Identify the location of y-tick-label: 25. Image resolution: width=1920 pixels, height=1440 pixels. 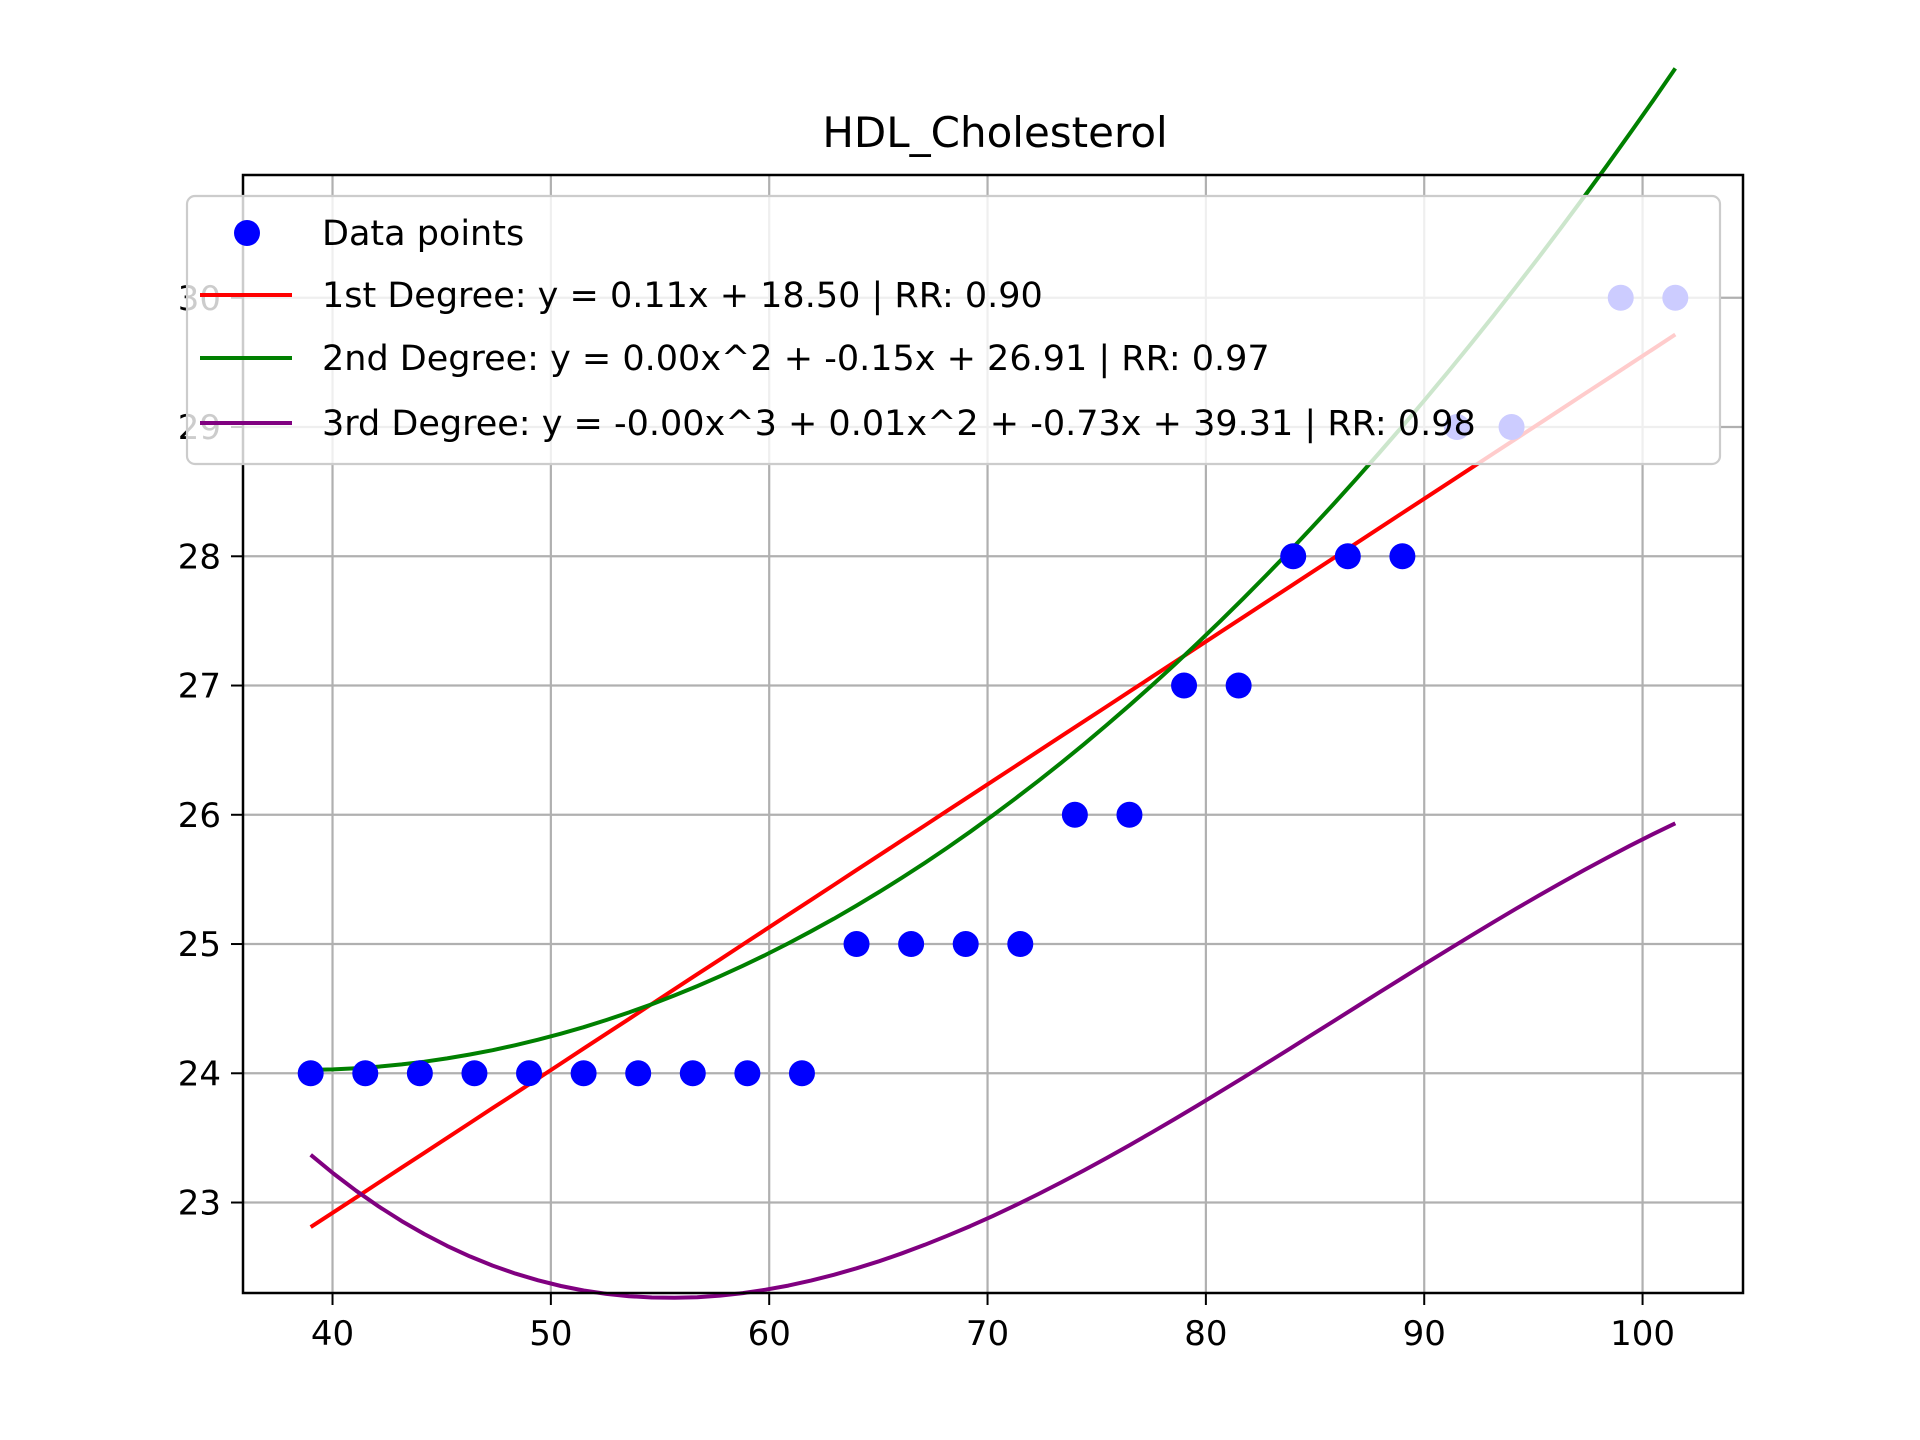
(199, 945).